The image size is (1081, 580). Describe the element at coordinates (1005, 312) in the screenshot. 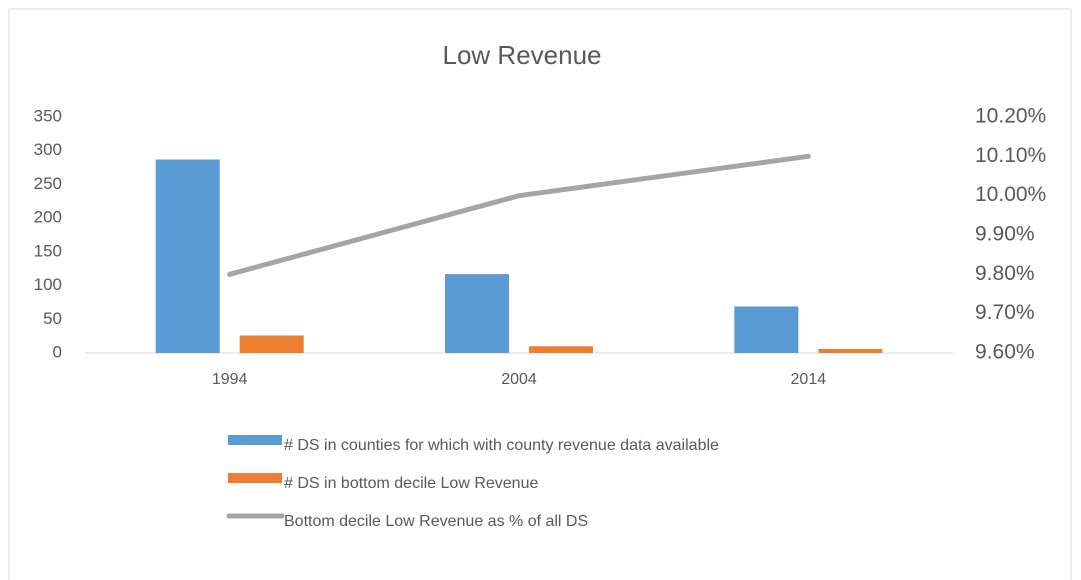

I see `y2-tick-label: 9.70%` at that location.